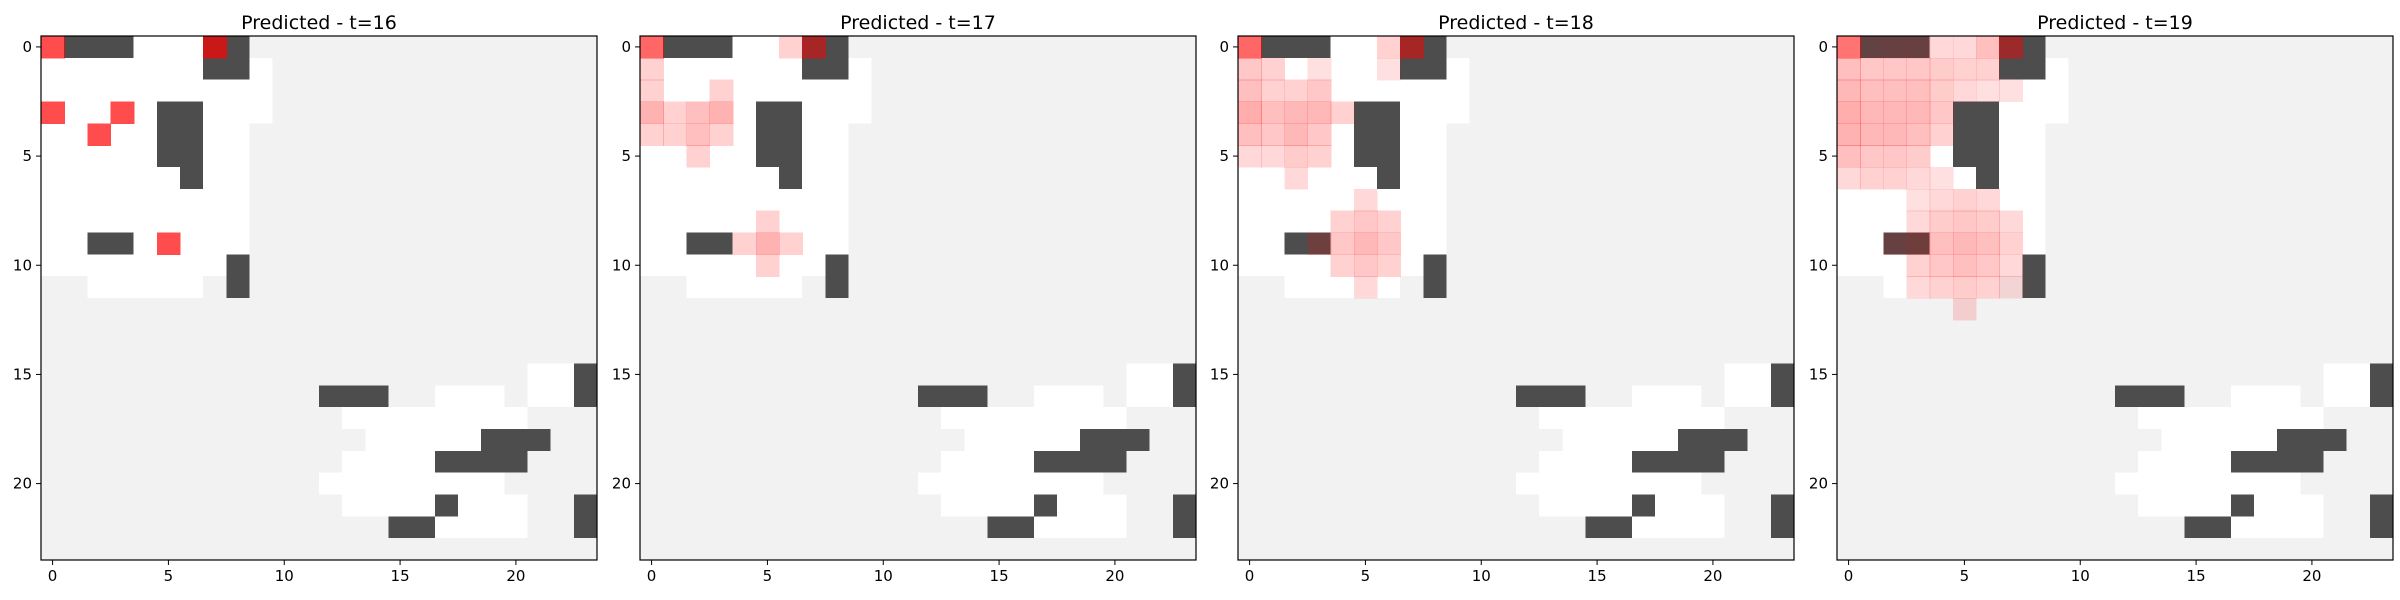 The width and height of the screenshot is (2400, 600). I want to click on y-tick-label: 5, so click(27, 156).